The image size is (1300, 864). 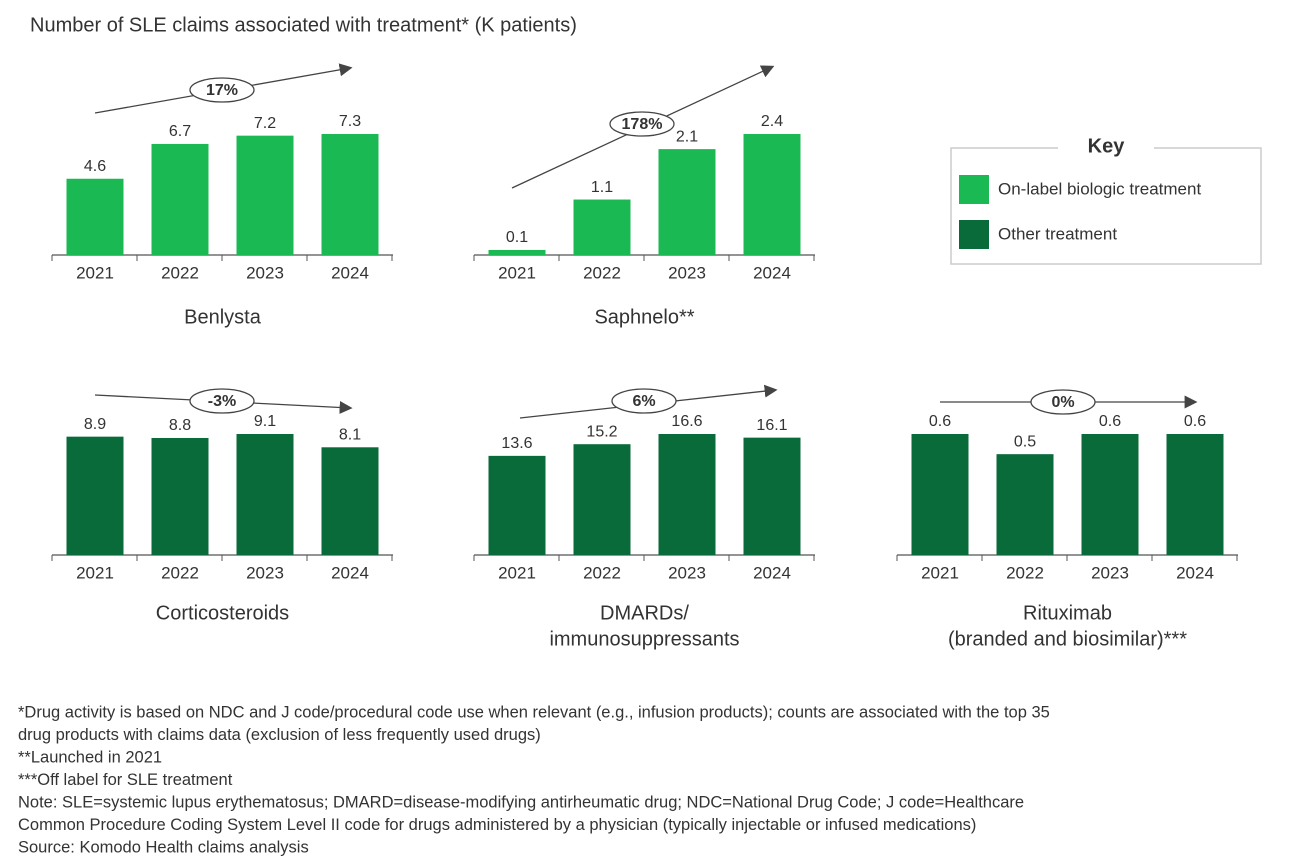 What do you see at coordinates (223, 317) in the screenshot?
I see `chart-name: Benlysta` at bounding box center [223, 317].